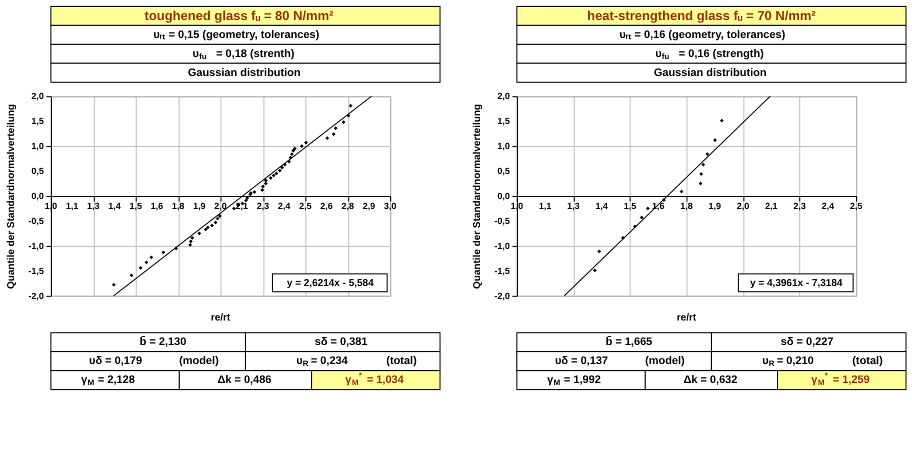 The height and width of the screenshot is (458, 912). Describe the element at coordinates (581, 361) in the screenshot. I see `text: υδ = 0,137` at that location.